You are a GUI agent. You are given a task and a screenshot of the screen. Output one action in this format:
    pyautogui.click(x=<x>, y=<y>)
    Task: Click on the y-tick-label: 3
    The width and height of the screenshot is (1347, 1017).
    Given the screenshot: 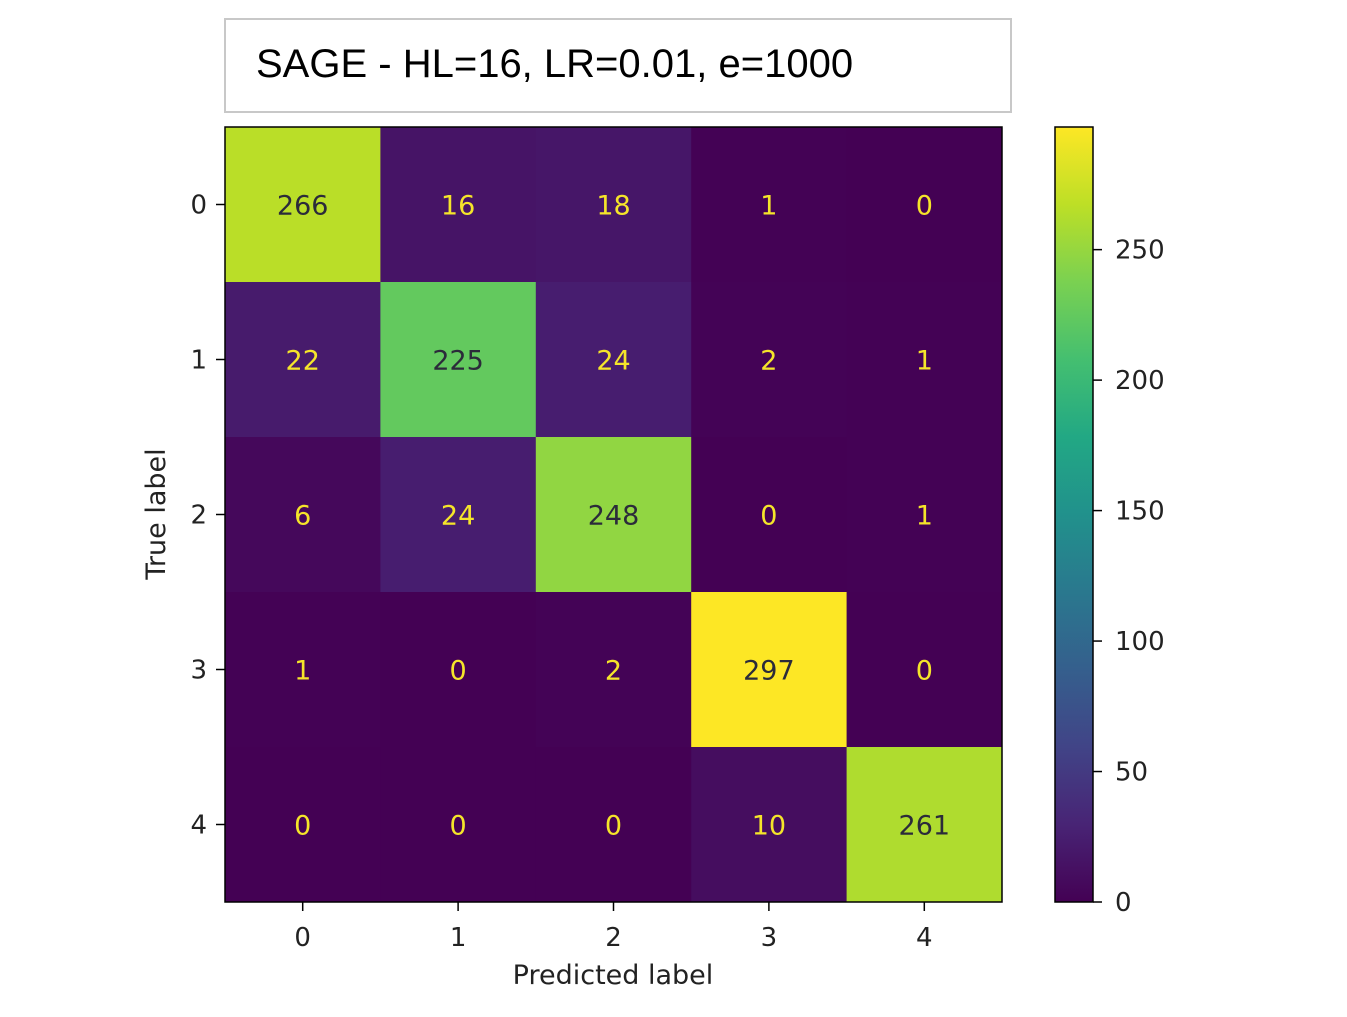 What is the action you would take?
    pyautogui.click(x=198, y=671)
    